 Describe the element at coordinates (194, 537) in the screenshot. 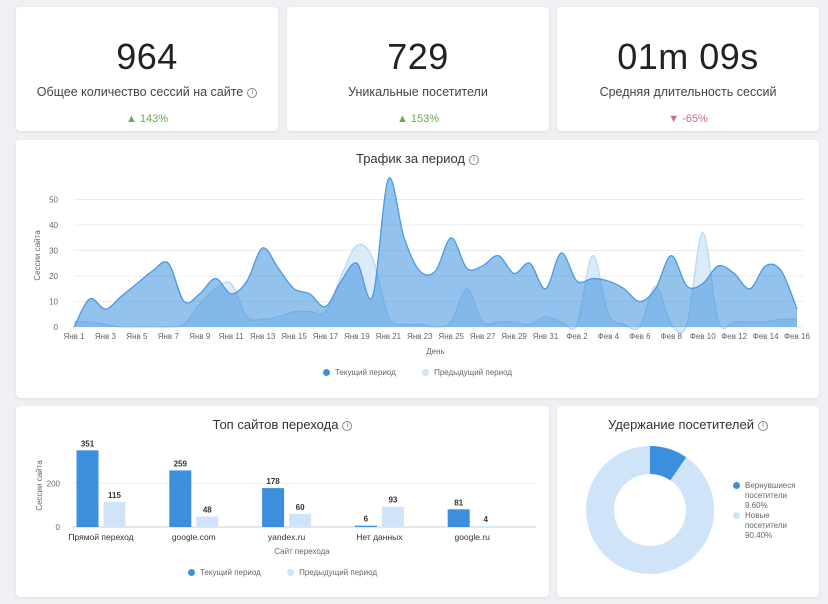

I see `category-label: google.com` at that location.